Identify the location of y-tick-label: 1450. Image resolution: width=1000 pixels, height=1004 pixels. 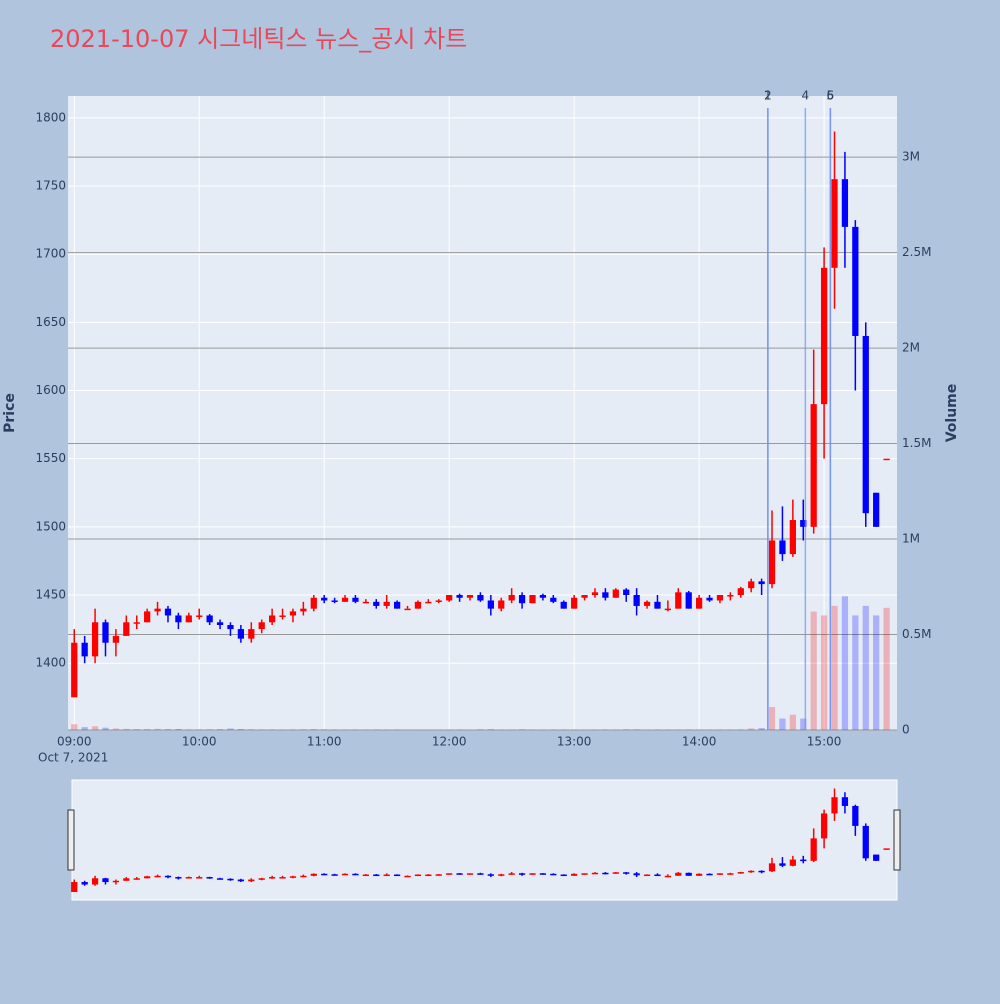
(50, 595).